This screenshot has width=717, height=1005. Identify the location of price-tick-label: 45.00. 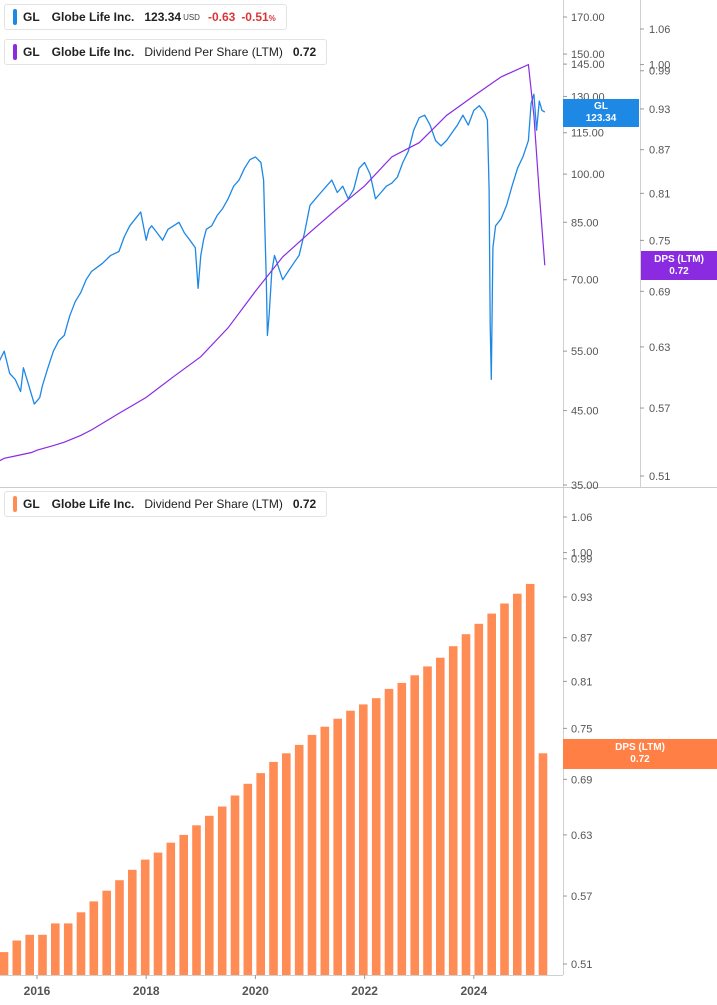
(585, 412).